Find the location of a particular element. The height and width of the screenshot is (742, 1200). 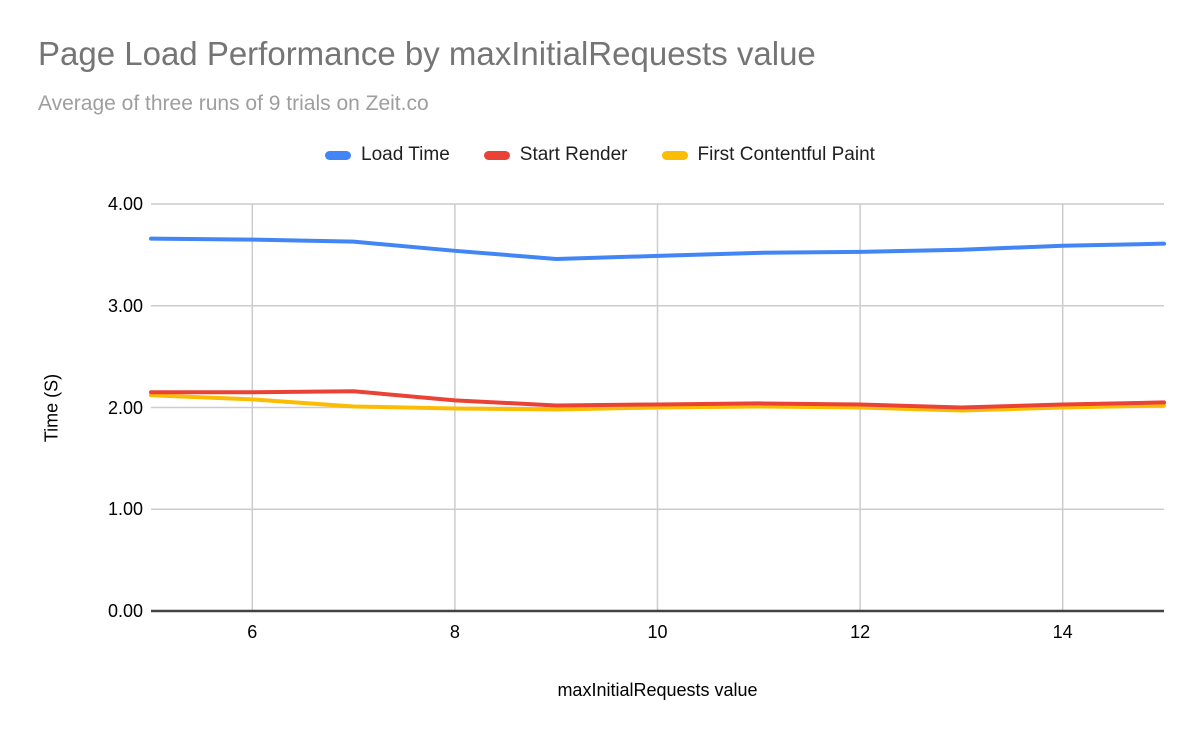

y-tick-label: 0.00 is located at coordinates (125, 611).